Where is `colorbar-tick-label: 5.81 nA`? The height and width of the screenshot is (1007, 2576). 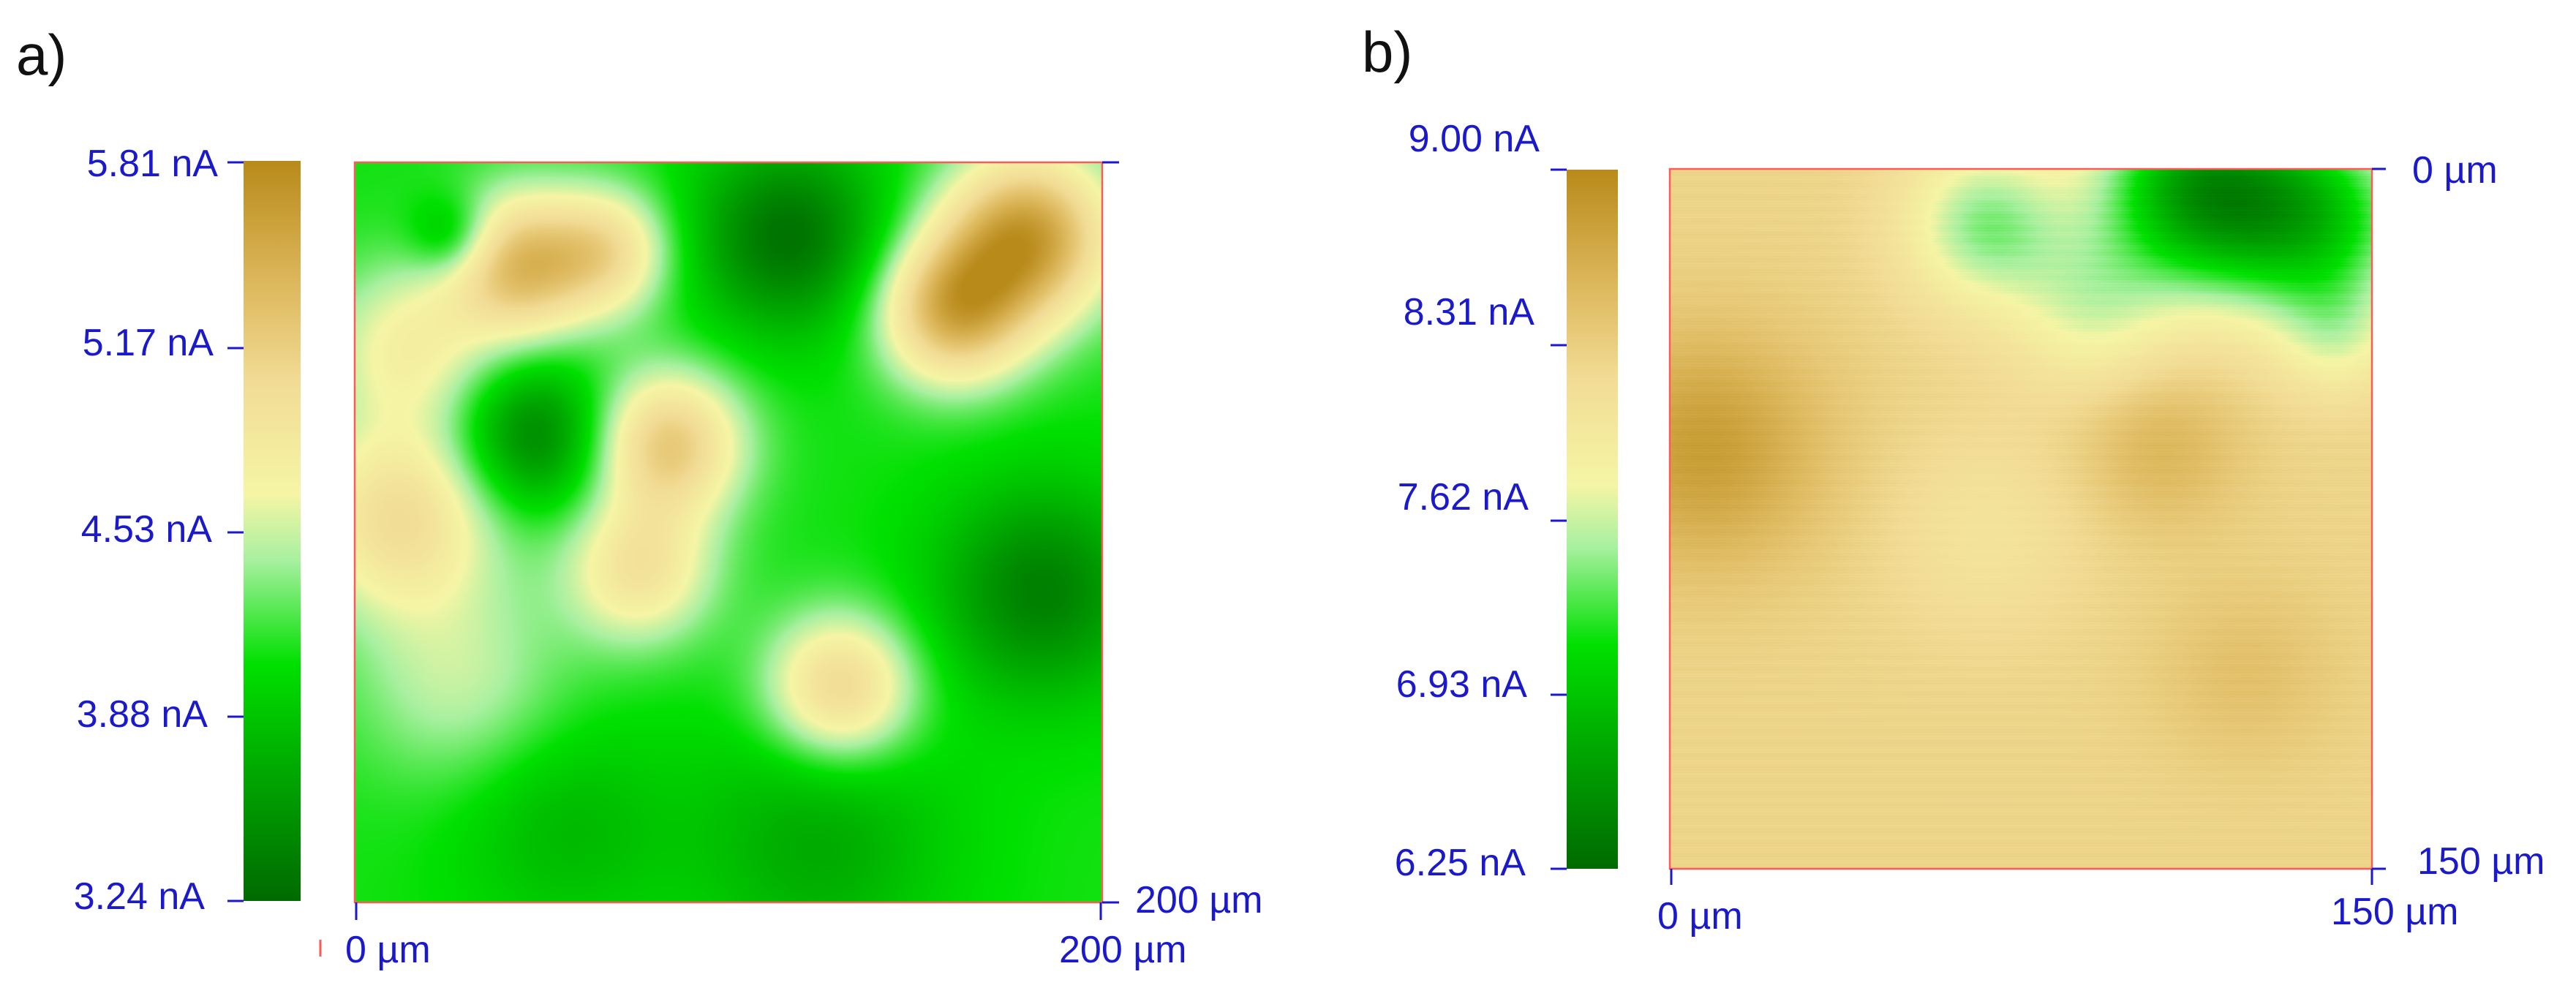 colorbar-tick-label: 5.81 nA is located at coordinates (153, 164).